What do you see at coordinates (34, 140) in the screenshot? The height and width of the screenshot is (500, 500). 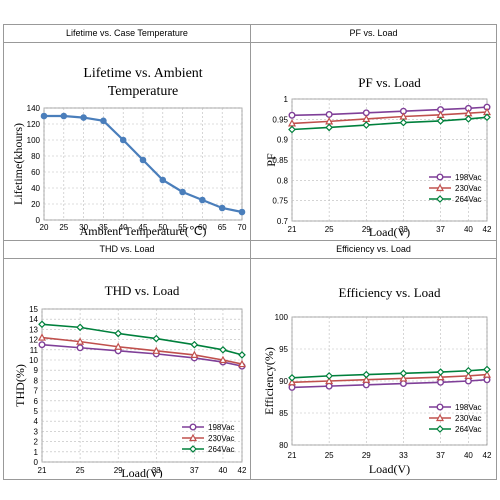 I see `y-tick-label: 100` at bounding box center [34, 140].